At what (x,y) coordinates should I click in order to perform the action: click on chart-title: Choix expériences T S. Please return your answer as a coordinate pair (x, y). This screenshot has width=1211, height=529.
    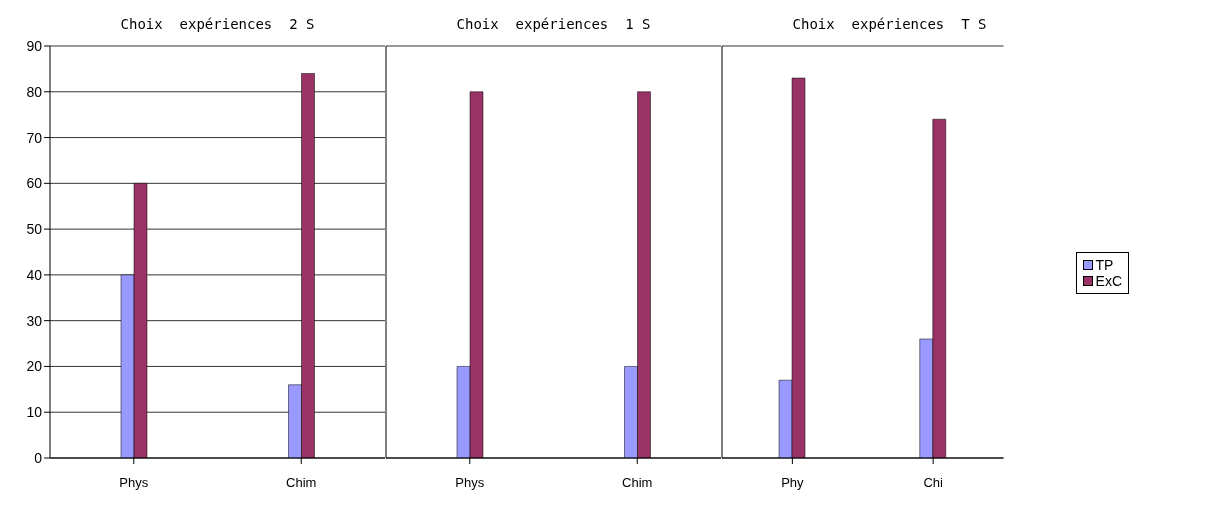
    Looking at the image, I should click on (889, 24).